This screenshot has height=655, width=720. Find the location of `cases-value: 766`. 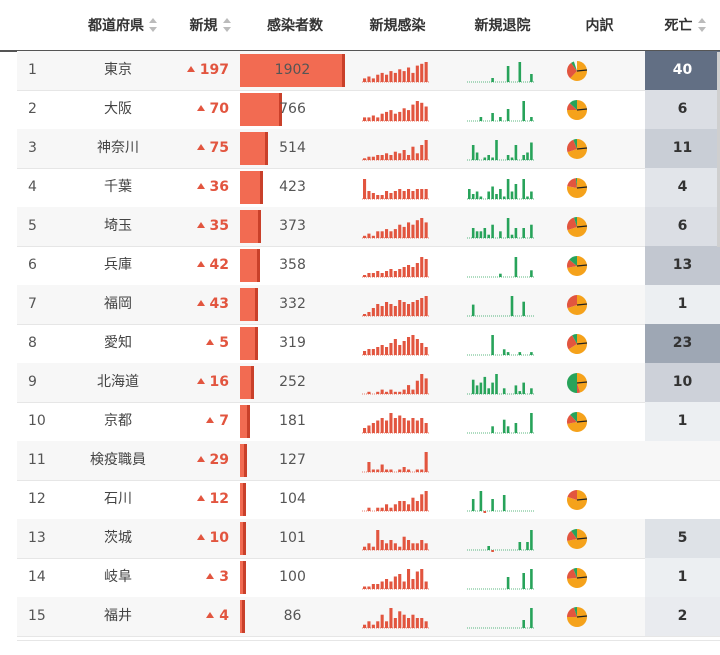

cases-value: 766 is located at coordinates (292, 109).